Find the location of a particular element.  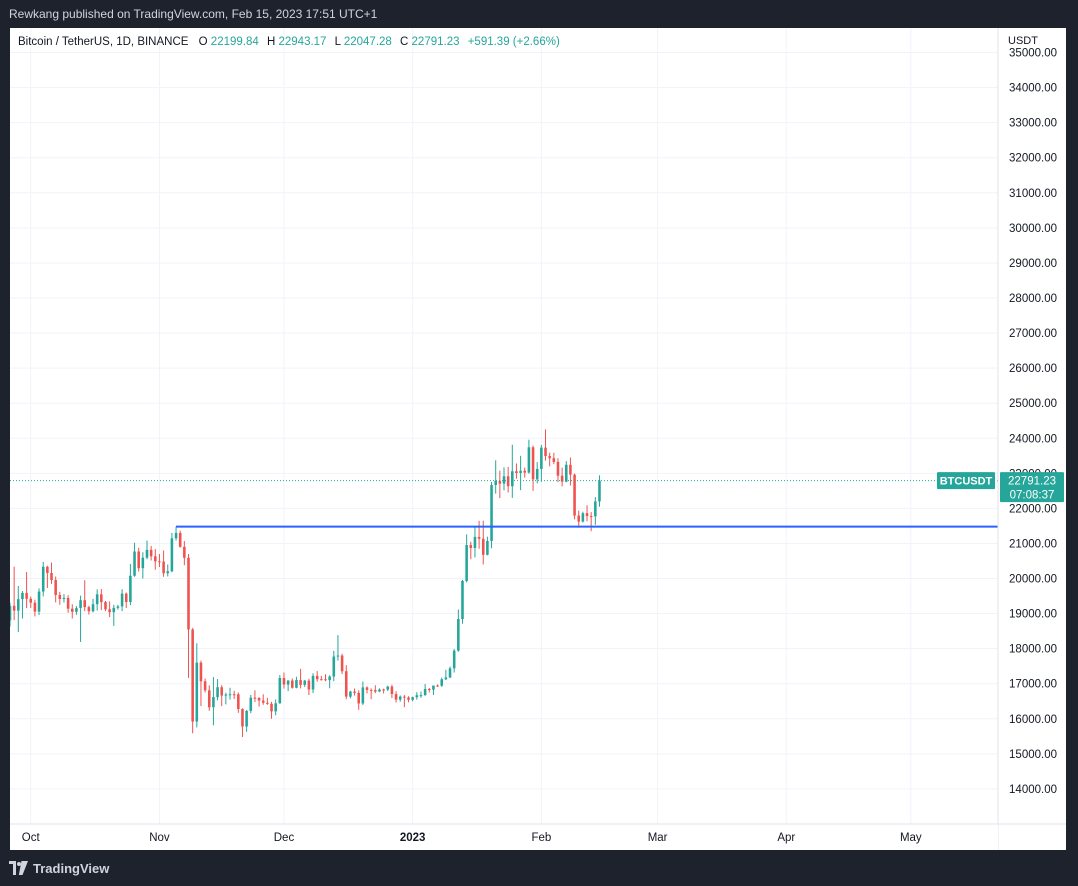

price-tick-label: 26000.00 is located at coordinates (1033, 369).